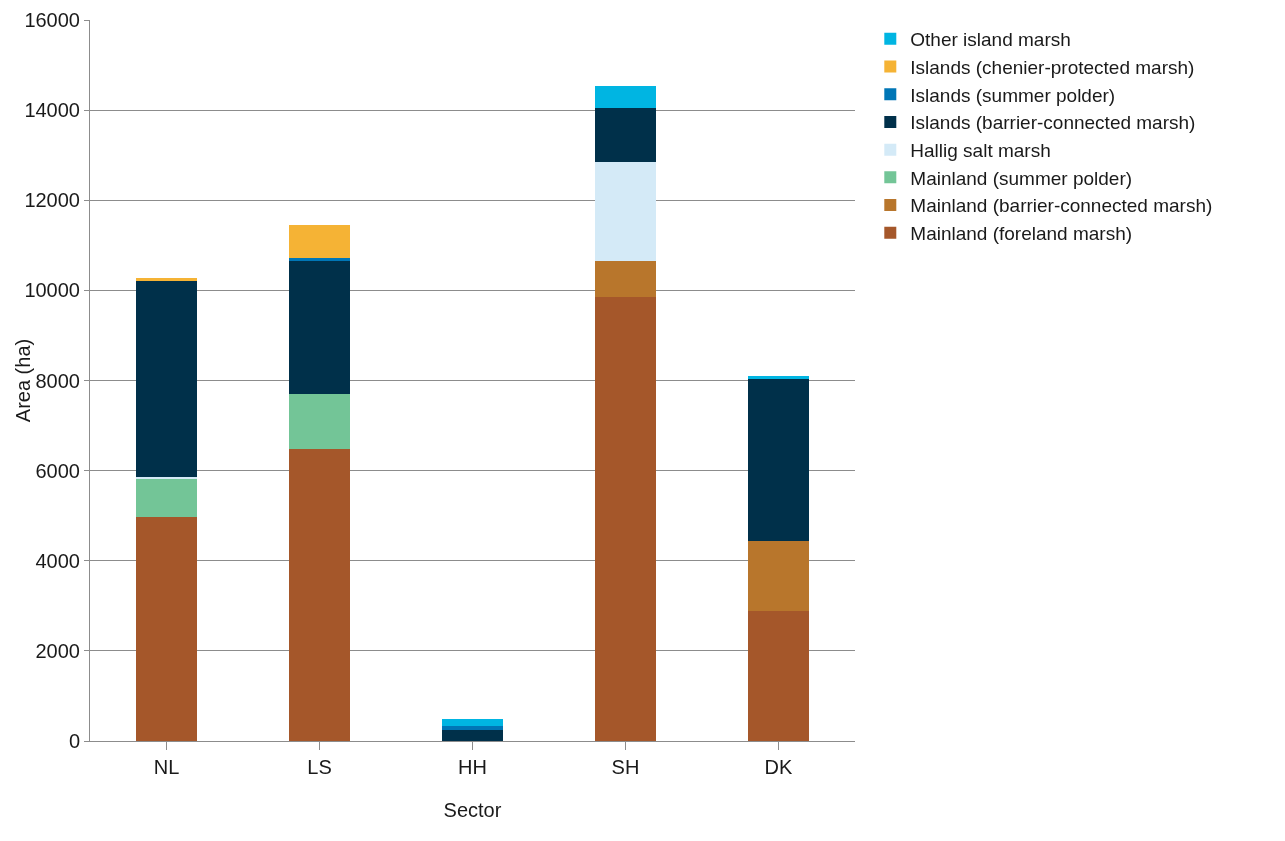 The width and height of the screenshot is (1285, 841). Describe the element at coordinates (1013, 95) in the screenshot. I see `legend-label: Islands (summer polder)` at that location.